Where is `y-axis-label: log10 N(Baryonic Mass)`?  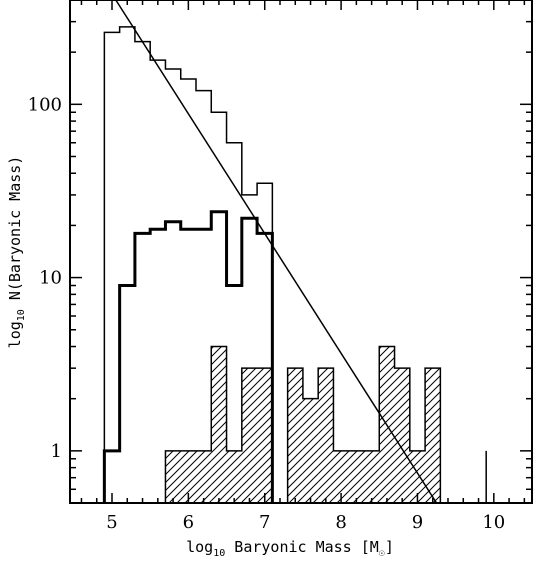
y-axis-label: log10 N(Baryonic Mass) is located at coordinates (16, 252).